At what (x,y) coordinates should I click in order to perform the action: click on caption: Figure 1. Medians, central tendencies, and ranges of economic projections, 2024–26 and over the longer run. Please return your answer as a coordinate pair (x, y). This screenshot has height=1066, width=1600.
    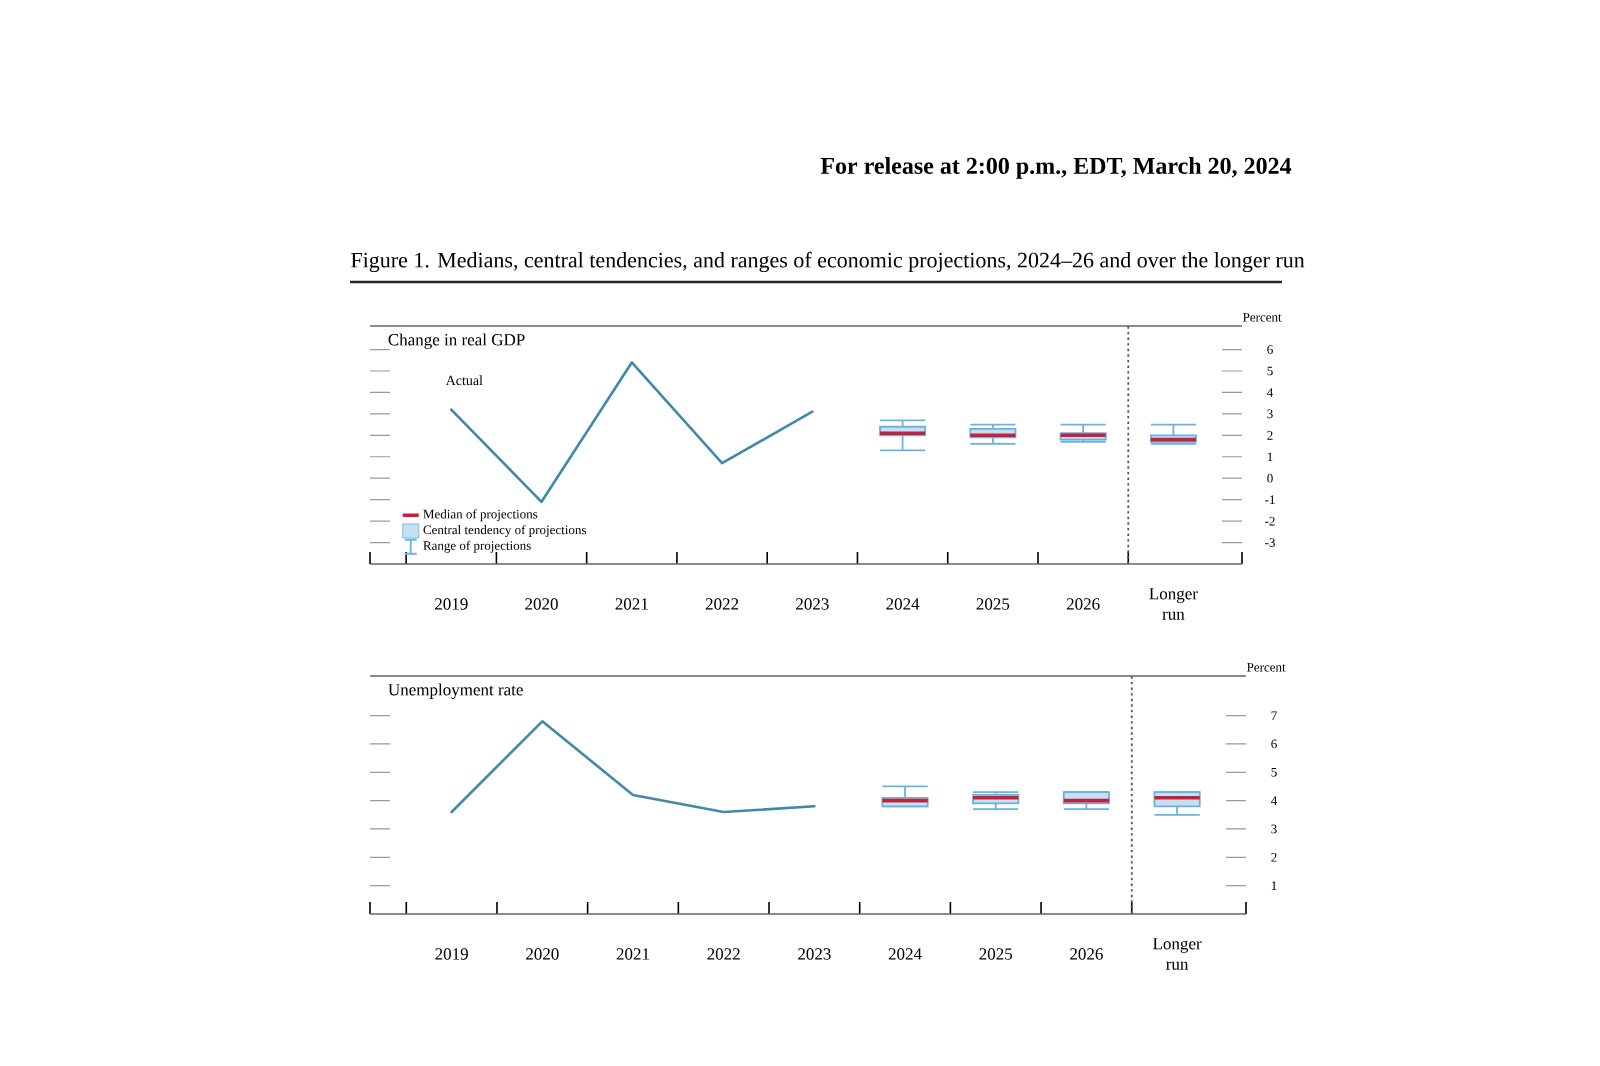
    Looking at the image, I should click on (828, 262).